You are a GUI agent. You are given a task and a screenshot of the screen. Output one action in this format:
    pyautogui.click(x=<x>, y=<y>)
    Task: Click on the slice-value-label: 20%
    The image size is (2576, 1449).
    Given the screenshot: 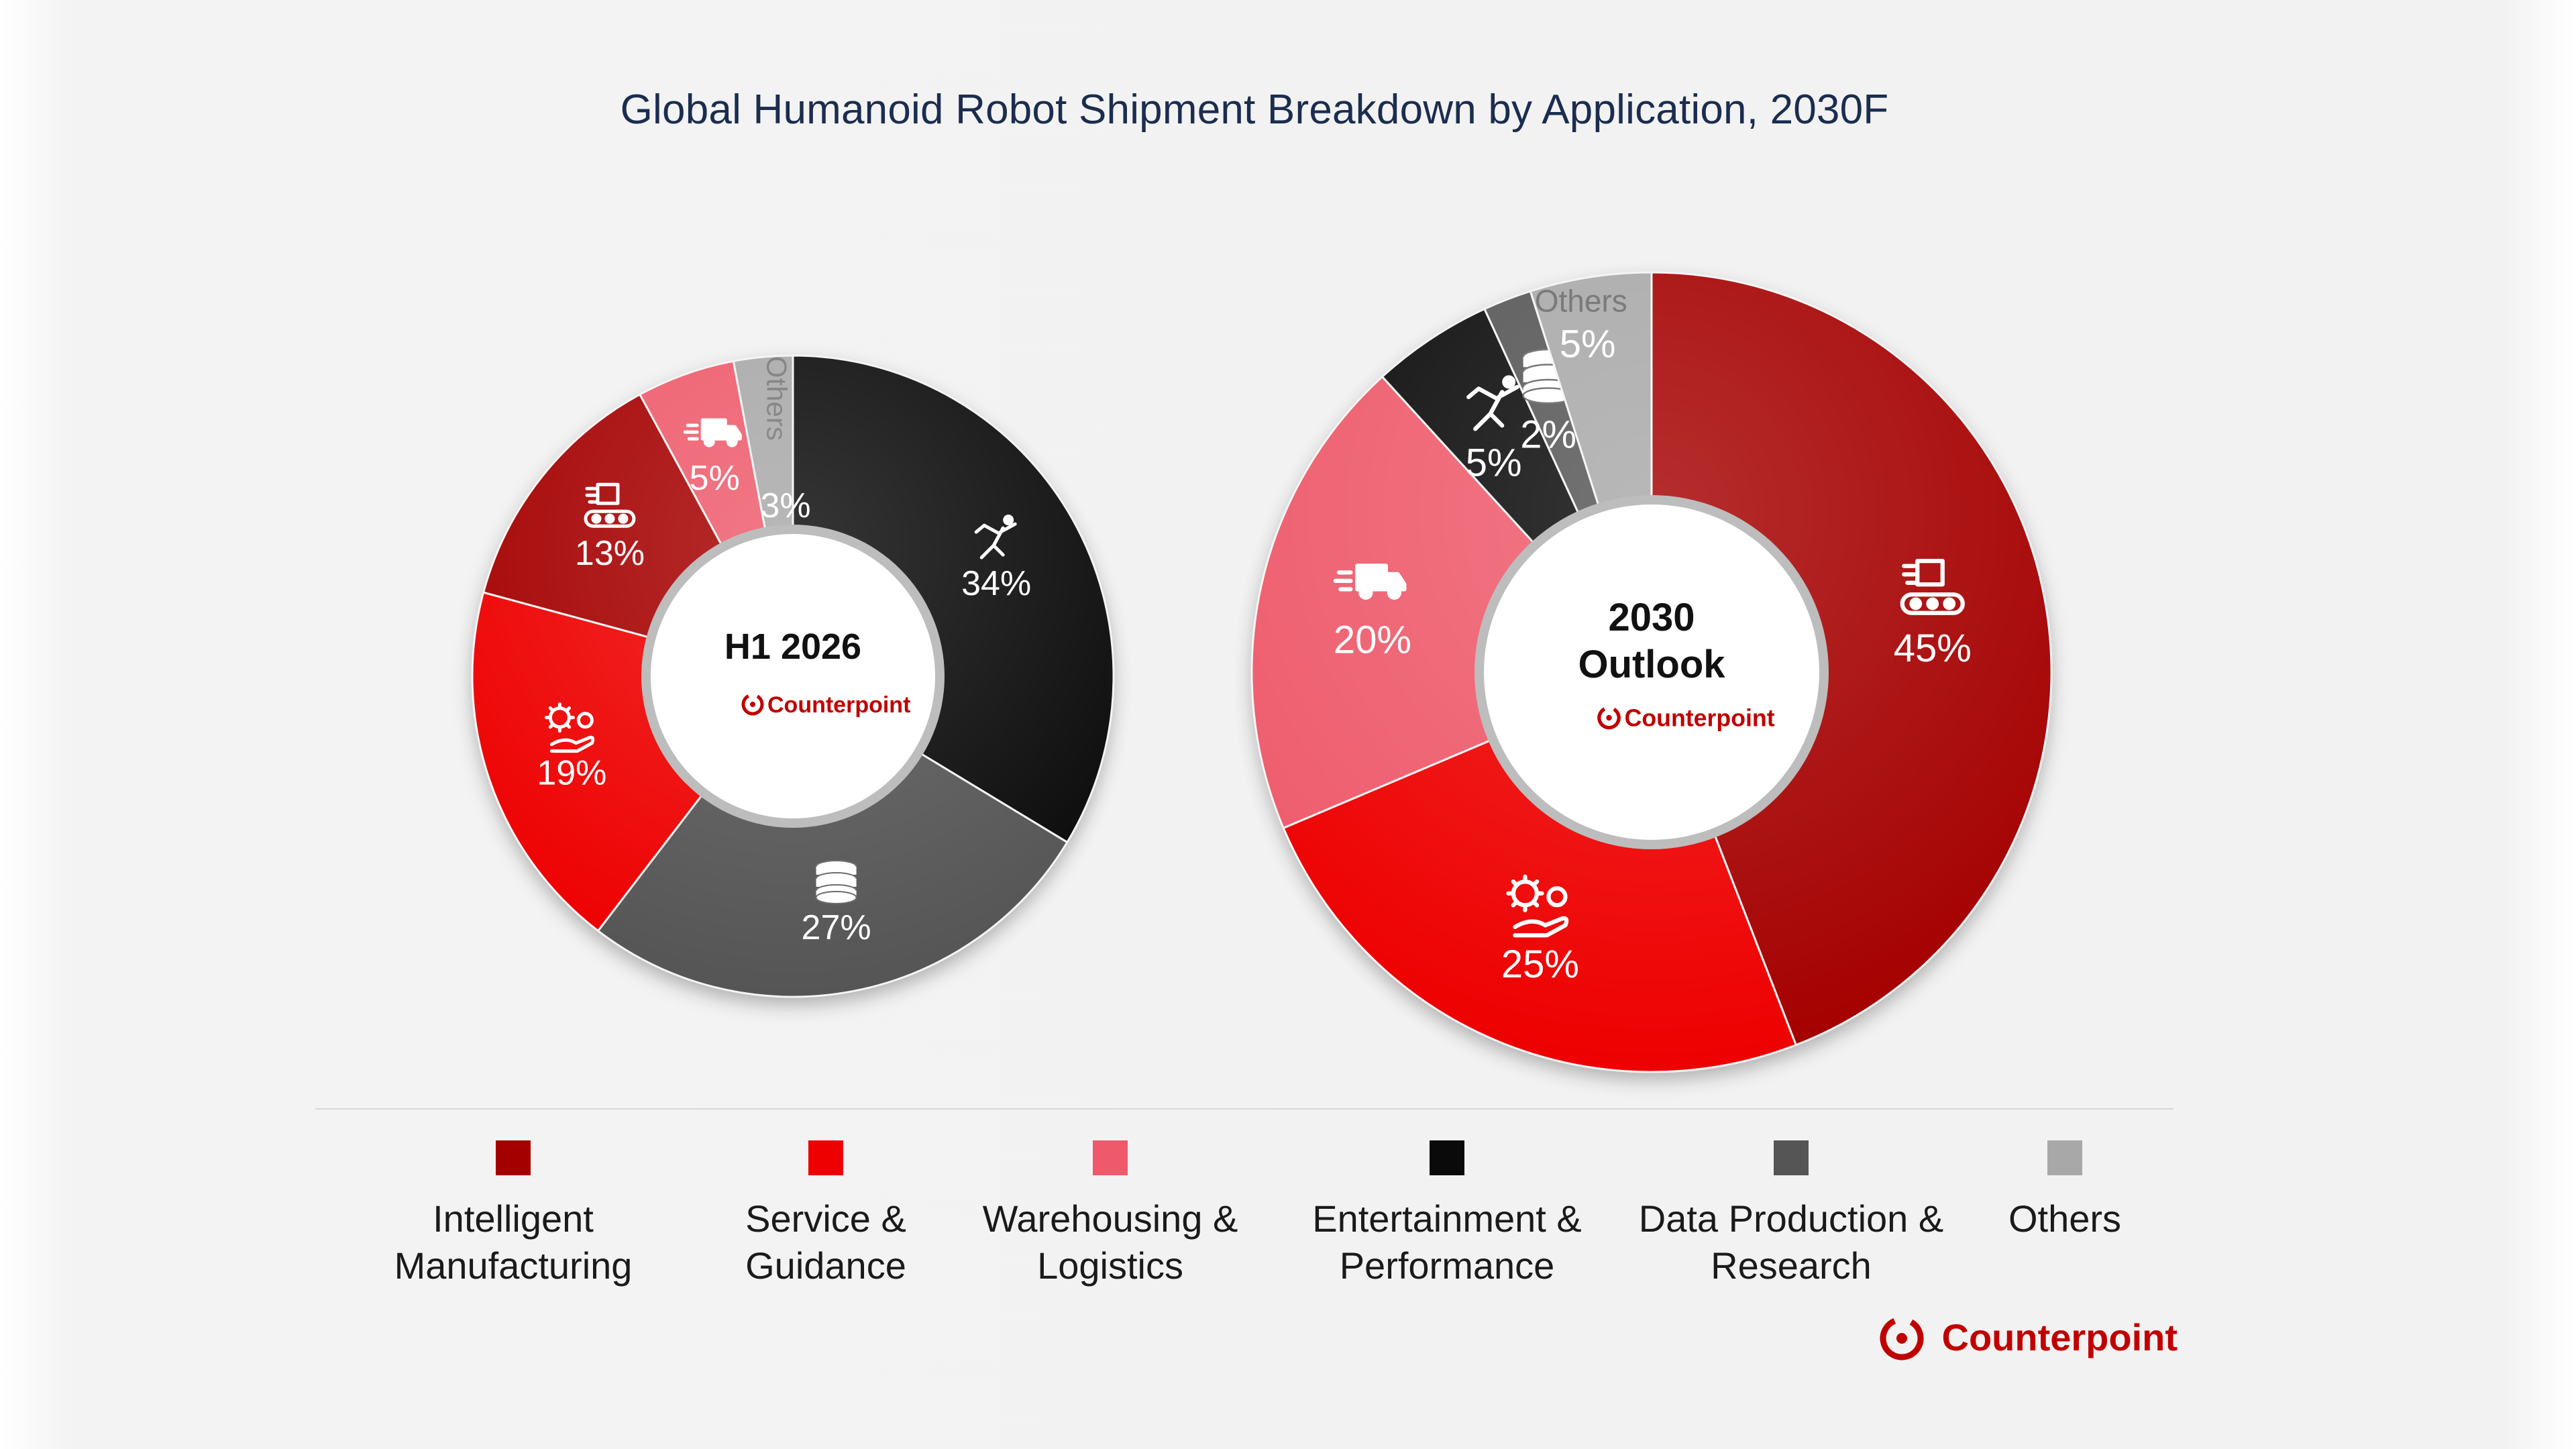 What is the action you would take?
    pyautogui.click(x=1372, y=639)
    